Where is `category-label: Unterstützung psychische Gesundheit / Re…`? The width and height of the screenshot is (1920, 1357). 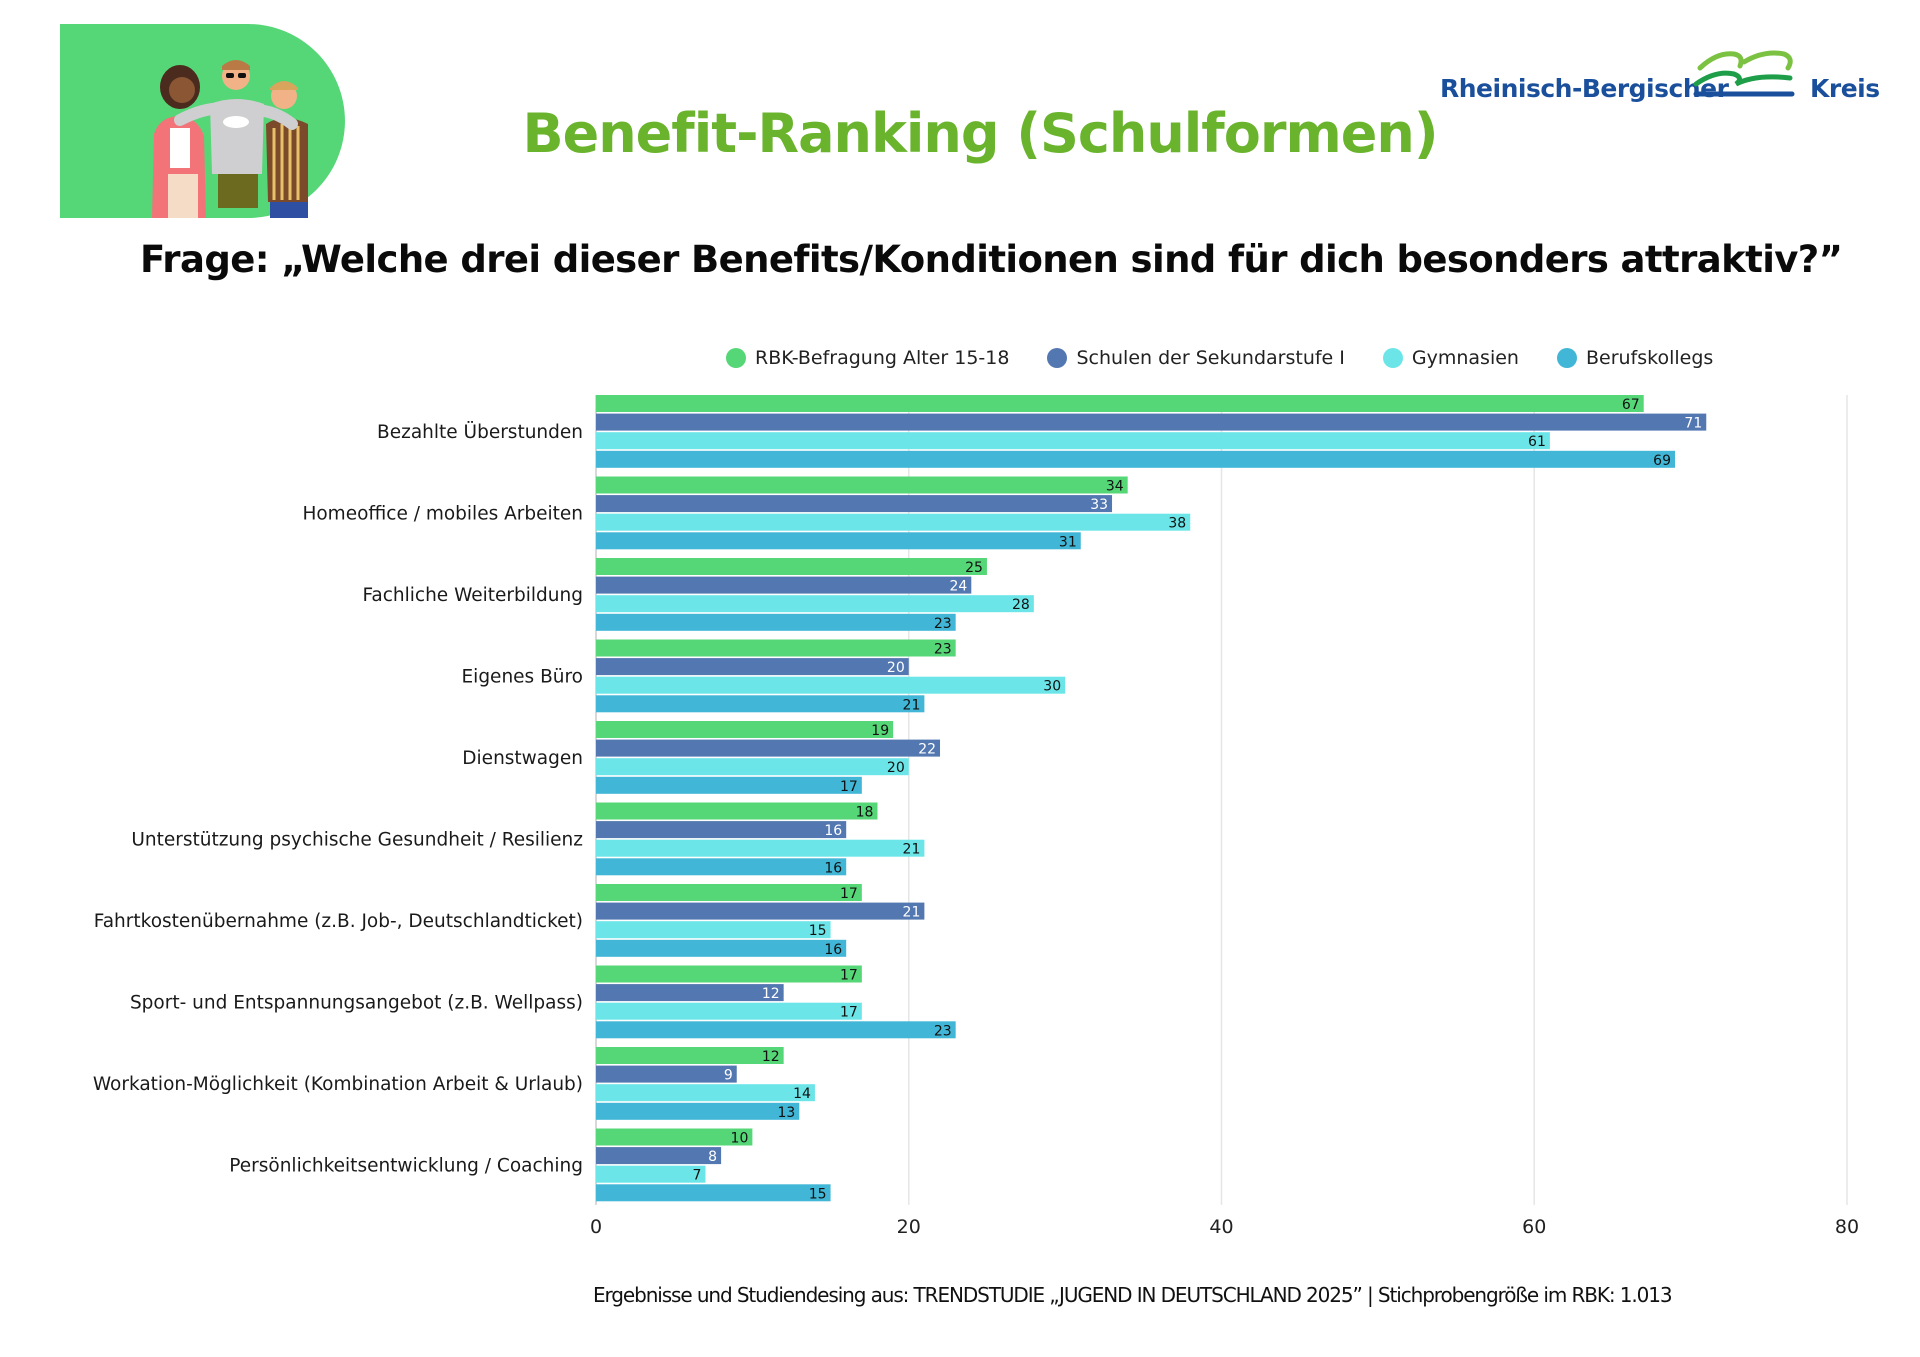
category-label: Unterstützung psychische Gesundheit / Re… is located at coordinates (357, 840).